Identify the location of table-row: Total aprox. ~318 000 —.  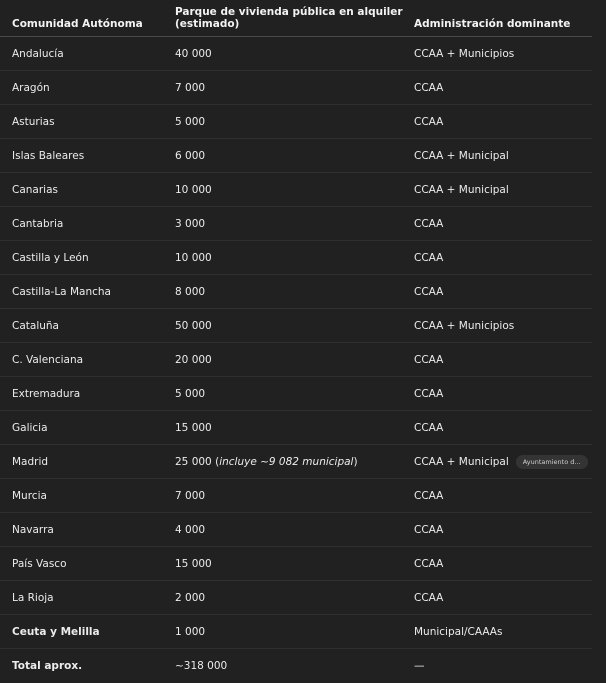
(296, 666).